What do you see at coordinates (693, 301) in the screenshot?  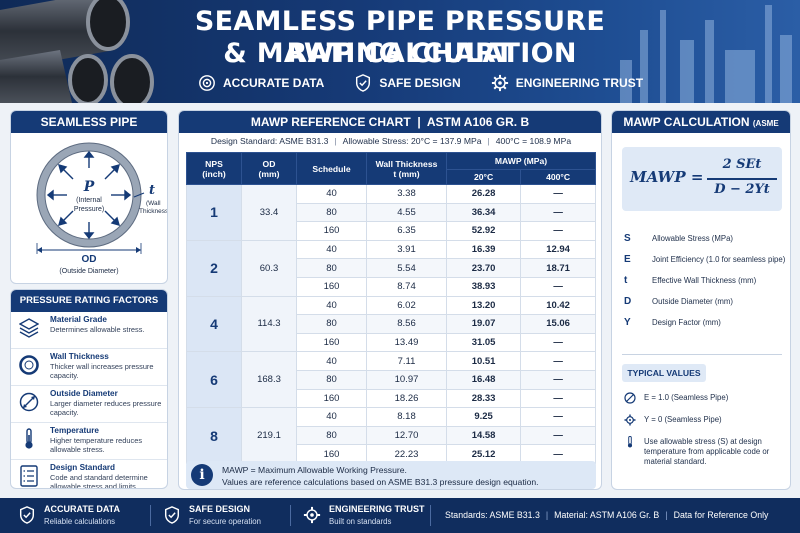 I see `variable-desc: Outside Diameter (mm)` at bounding box center [693, 301].